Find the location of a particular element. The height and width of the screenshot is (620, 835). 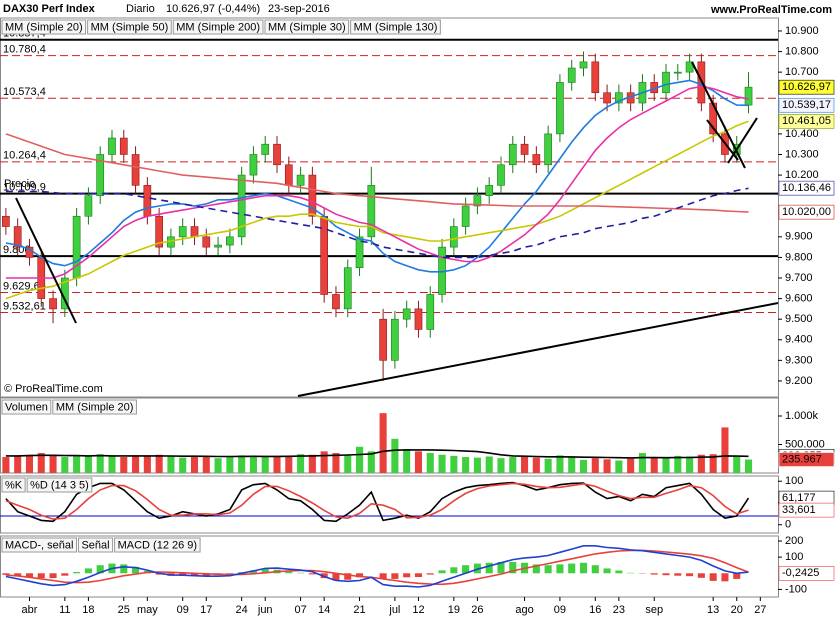

x-tick-label: 11 is located at coordinates (64, 610).